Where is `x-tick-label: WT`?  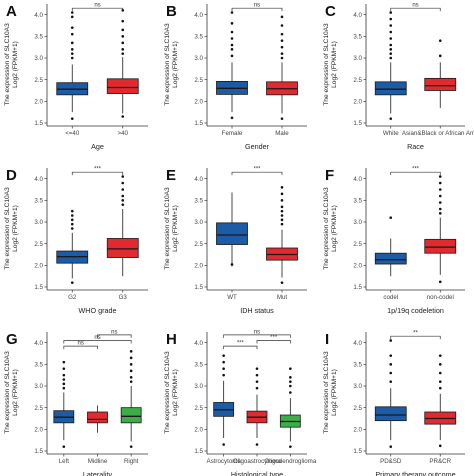 x-tick-label: WT is located at coordinates (232, 297).